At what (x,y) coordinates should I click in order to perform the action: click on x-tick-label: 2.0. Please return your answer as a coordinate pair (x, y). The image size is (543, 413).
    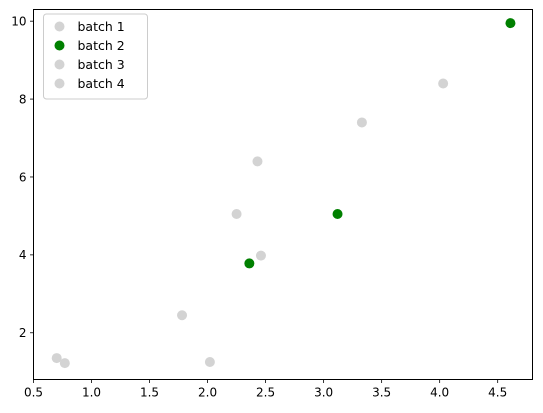
    Looking at the image, I should click on (207, 393).